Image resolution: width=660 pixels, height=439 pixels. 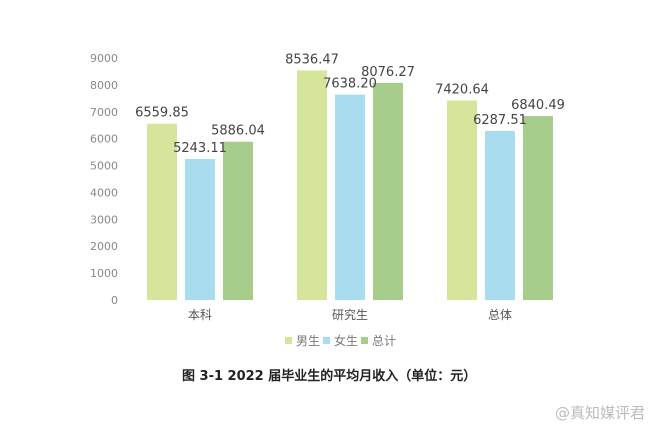 I want to click on category-label: 研究生, so click(x=350, y=314).